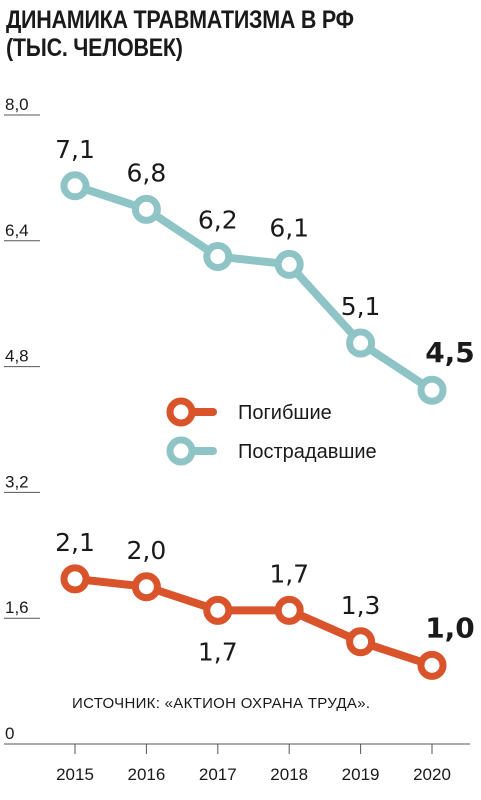  Describe the element at coordinates (361, 306) in the screenshot. I see `data-label: 5,1` at that location.